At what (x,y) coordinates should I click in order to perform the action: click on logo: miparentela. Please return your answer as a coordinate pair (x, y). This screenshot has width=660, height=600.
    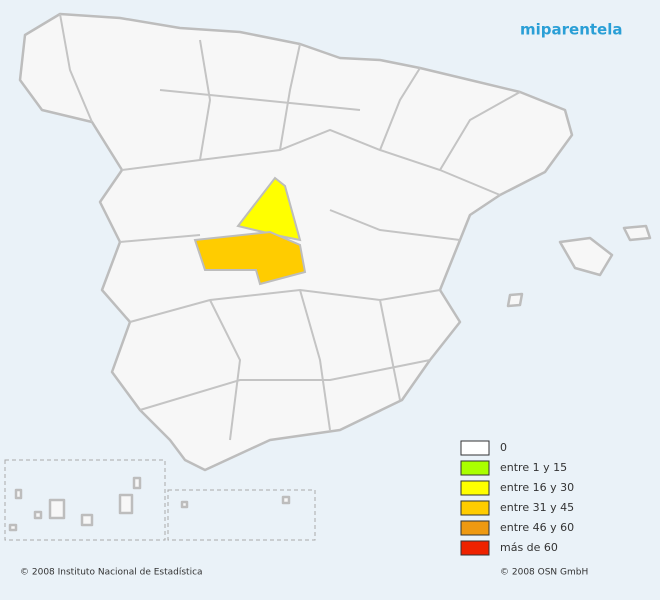
    Looking at the image, I should click on (571, 30).